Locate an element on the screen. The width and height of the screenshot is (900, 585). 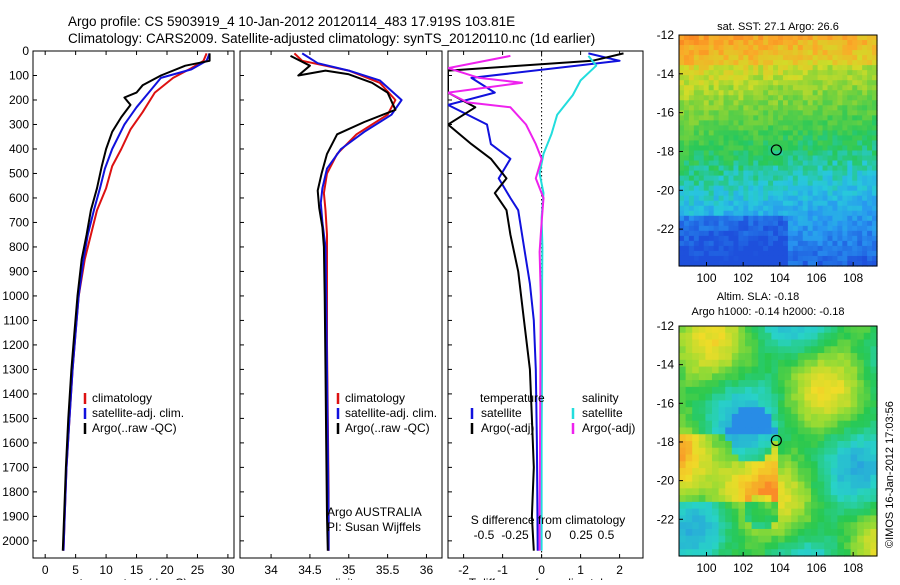
legend-title-temperature: temperature is located at coordinates (512, 398).